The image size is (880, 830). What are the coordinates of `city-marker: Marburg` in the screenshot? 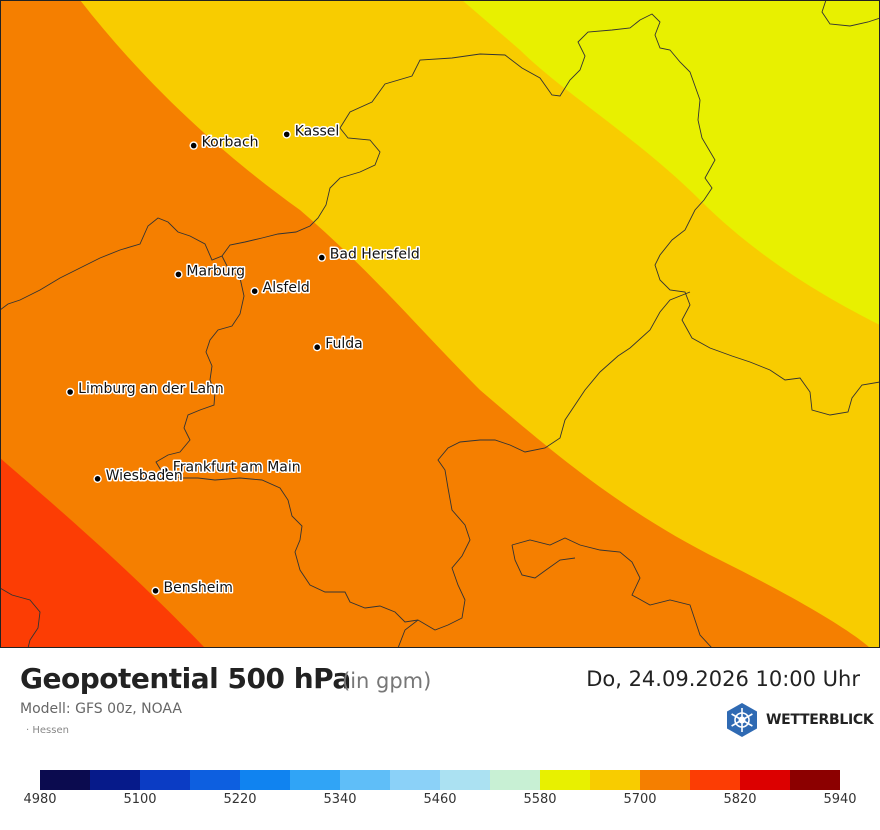 It's located at (210, 271).